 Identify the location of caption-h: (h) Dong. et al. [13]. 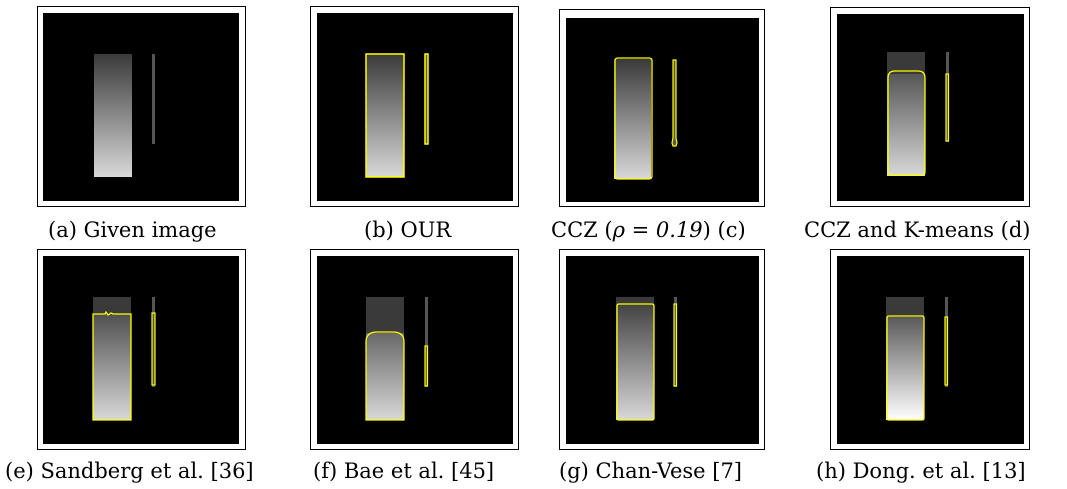
(921, 471).